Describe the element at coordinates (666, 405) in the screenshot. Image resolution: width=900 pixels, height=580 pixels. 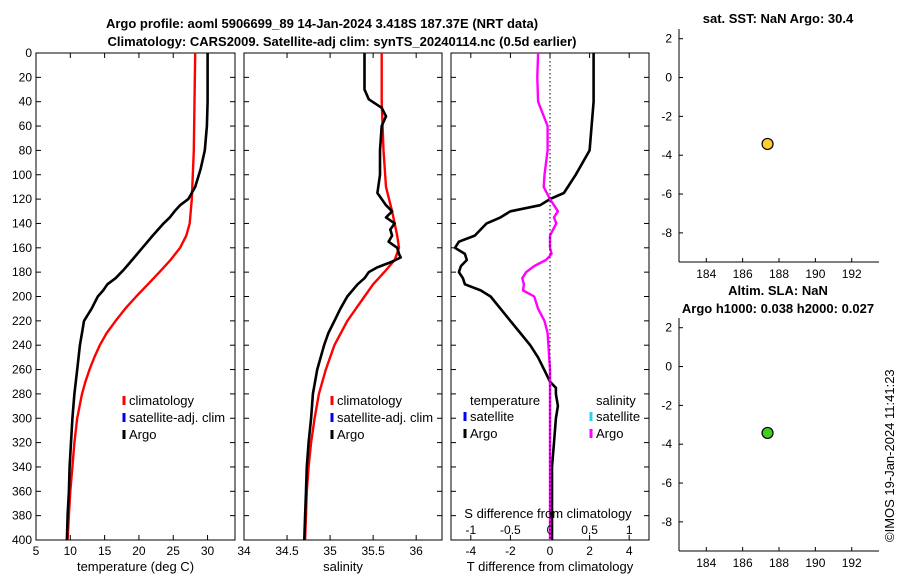
I see `sla-map-ytick-label: -2` at that location.